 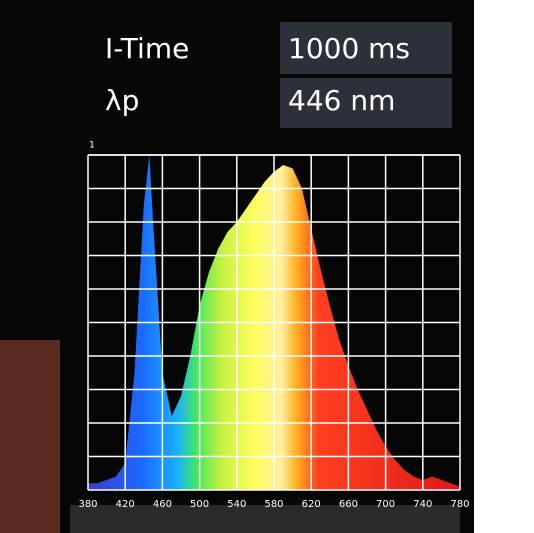 What do you see at coordinates (92, 146) in the screenshot?
I see `y-tick-label: 1` at bounding box center [92, 146].